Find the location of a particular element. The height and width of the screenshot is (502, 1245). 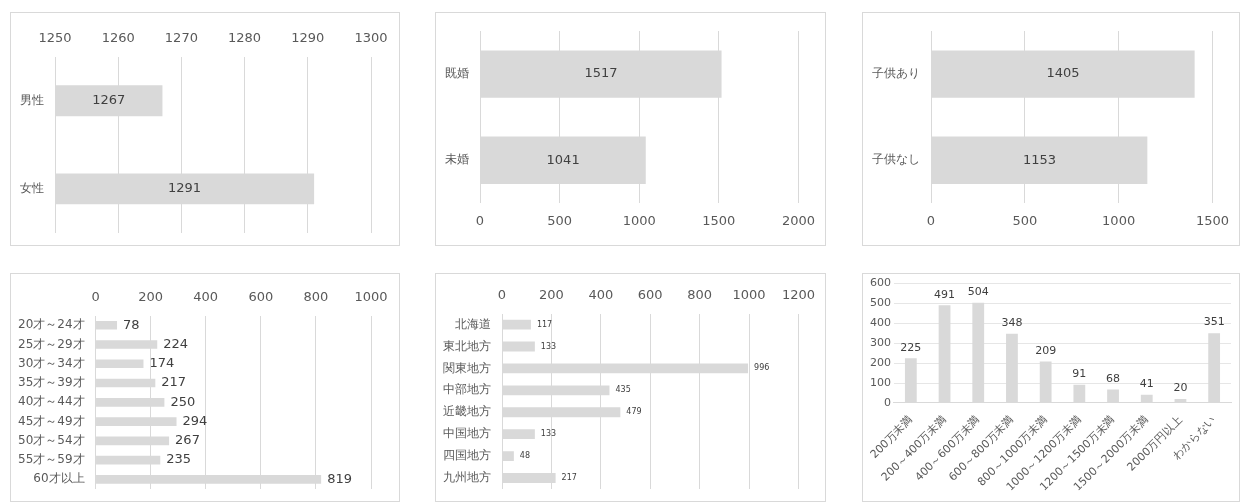

data-label: 504 is located at coordinates (978, 292).